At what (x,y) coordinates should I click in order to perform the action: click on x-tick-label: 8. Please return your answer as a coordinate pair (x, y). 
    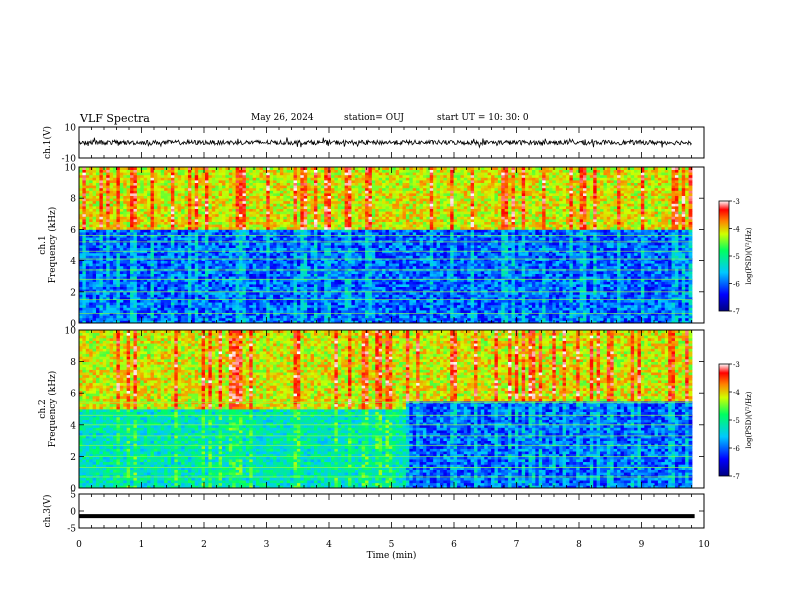
    Looking at the image, I should click on (579, 545).